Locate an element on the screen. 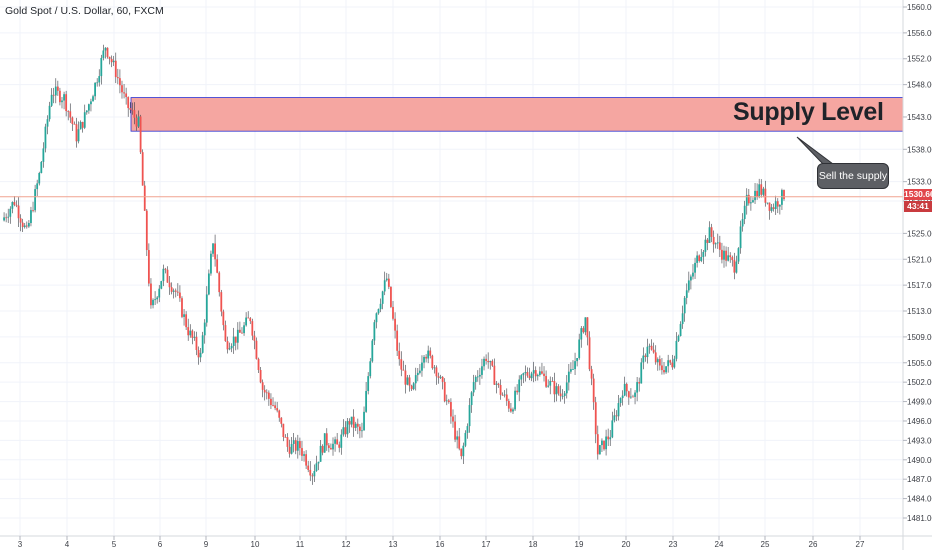  price-tick-label: 1538.00 is located at coordinates (919, 149).